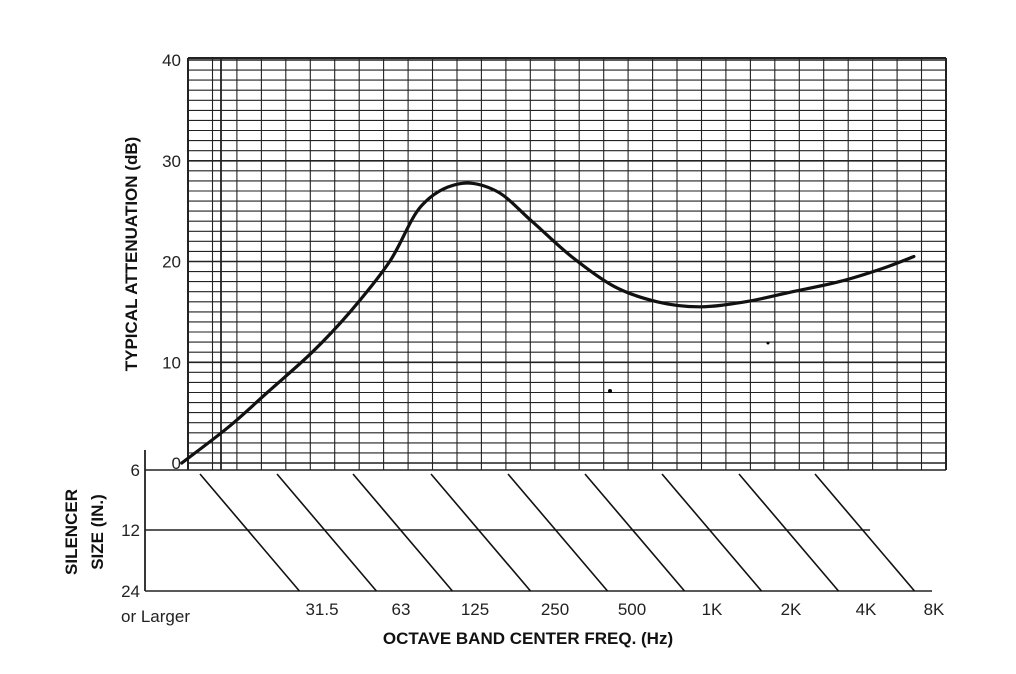 This screenshot has height=674, width=1016. What do you see at coordinates (171, 262) in the screenshot?
I see `y-tick-label: 20` at bounding box center [171, 262].